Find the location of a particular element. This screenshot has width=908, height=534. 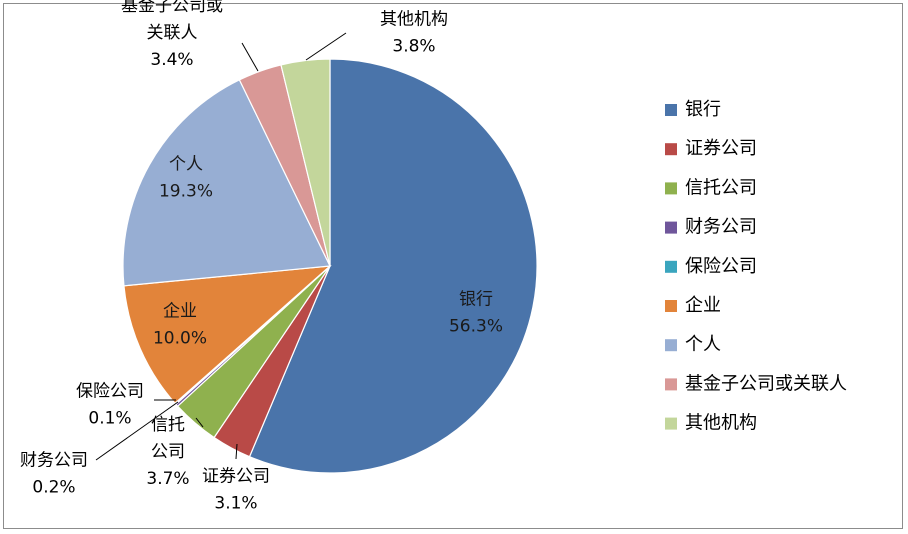

data-label-4: 保险公司 0.1% is located at coordinates (110, 405).